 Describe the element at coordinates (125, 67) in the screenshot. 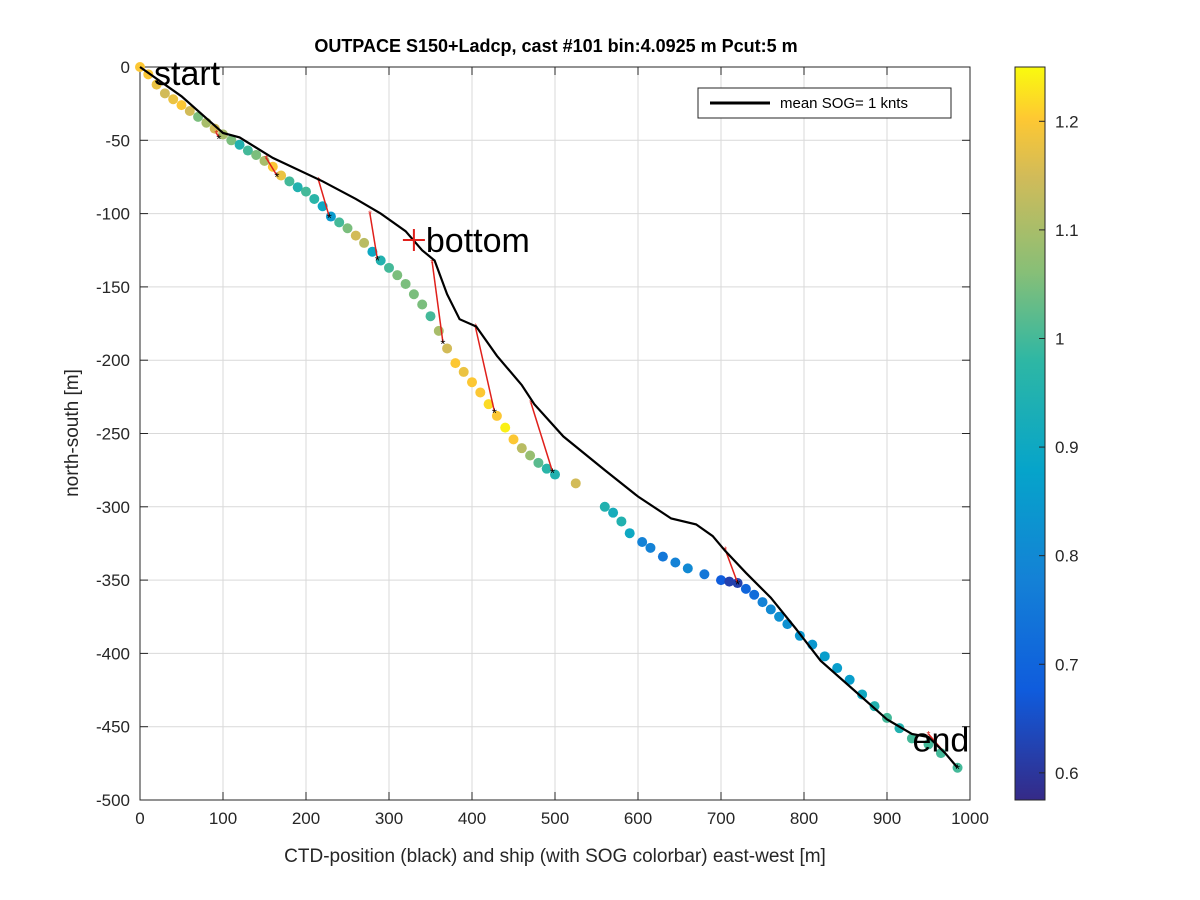

I see `y-tick-label: 0` at that location.